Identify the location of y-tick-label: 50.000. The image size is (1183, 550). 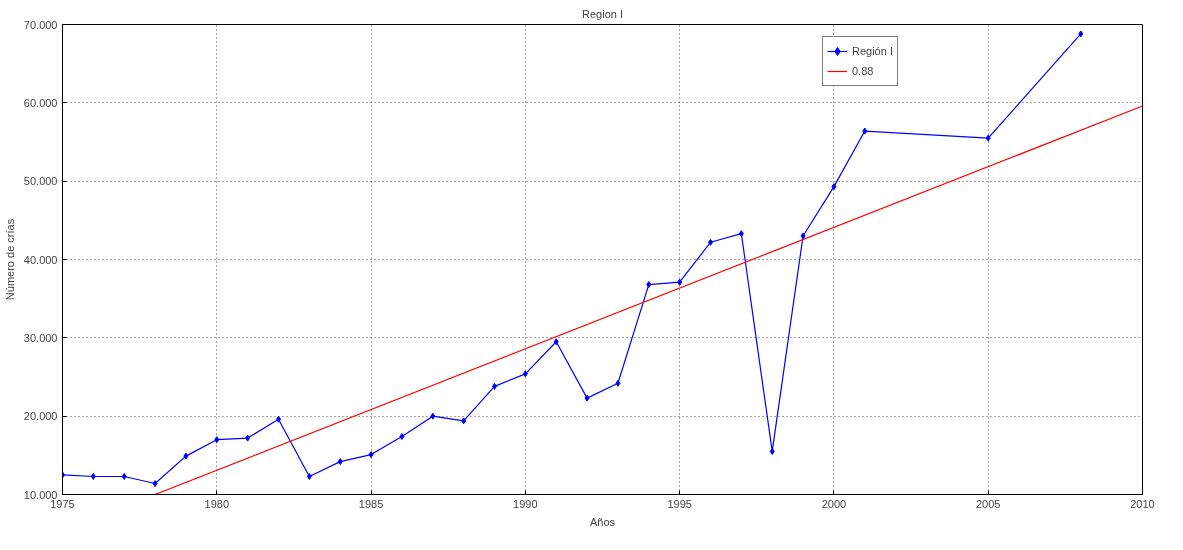
(40, 181).